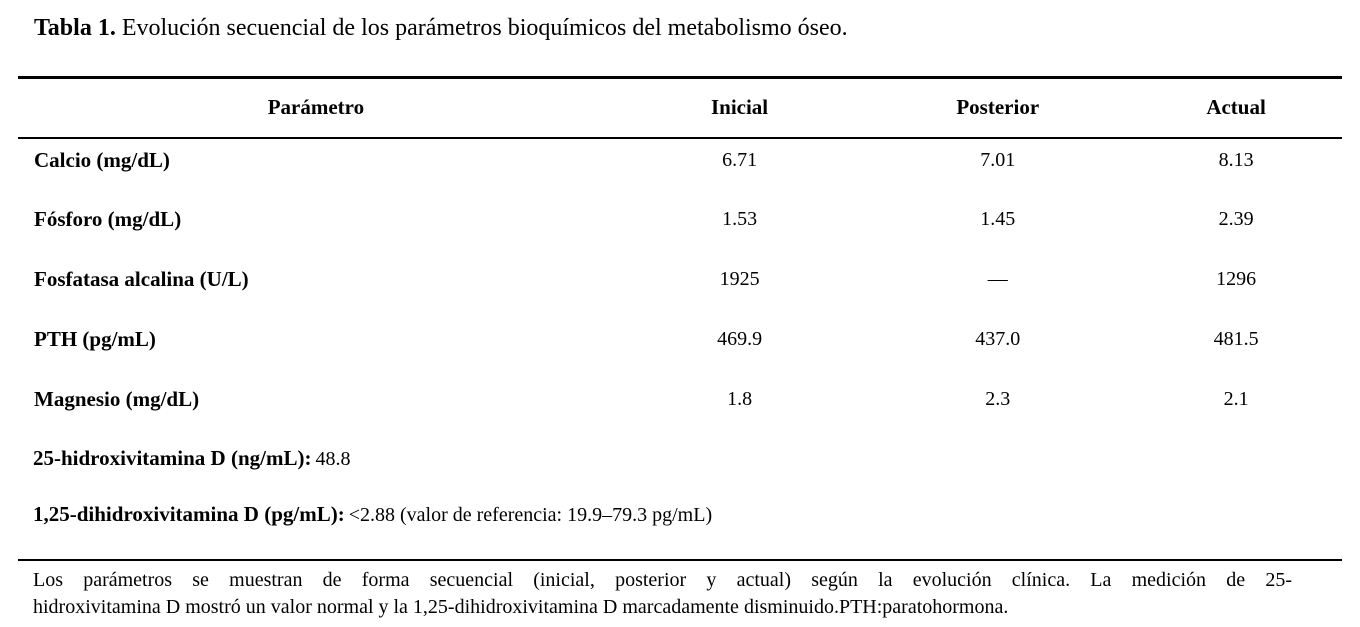 The height and width of the screenshot is (627, 1360). What do you see at coordinates (1236, 278) in the screenshot?
I see `cell-actual-value: 1296` at bounding box center [1236, 278].